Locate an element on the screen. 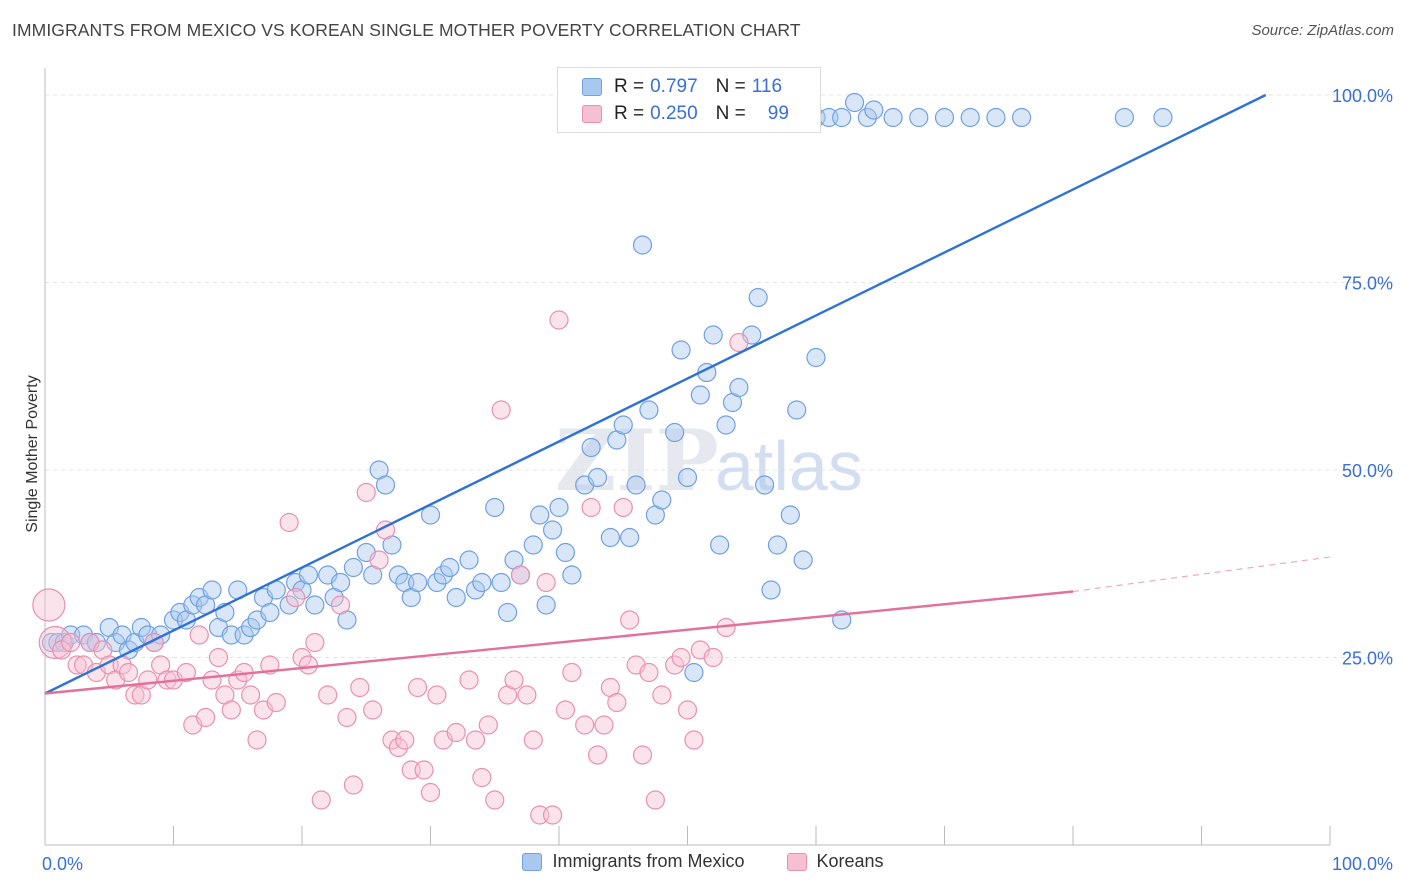  y-tick-label: 75.0% is located at coordinates (1367, 284).